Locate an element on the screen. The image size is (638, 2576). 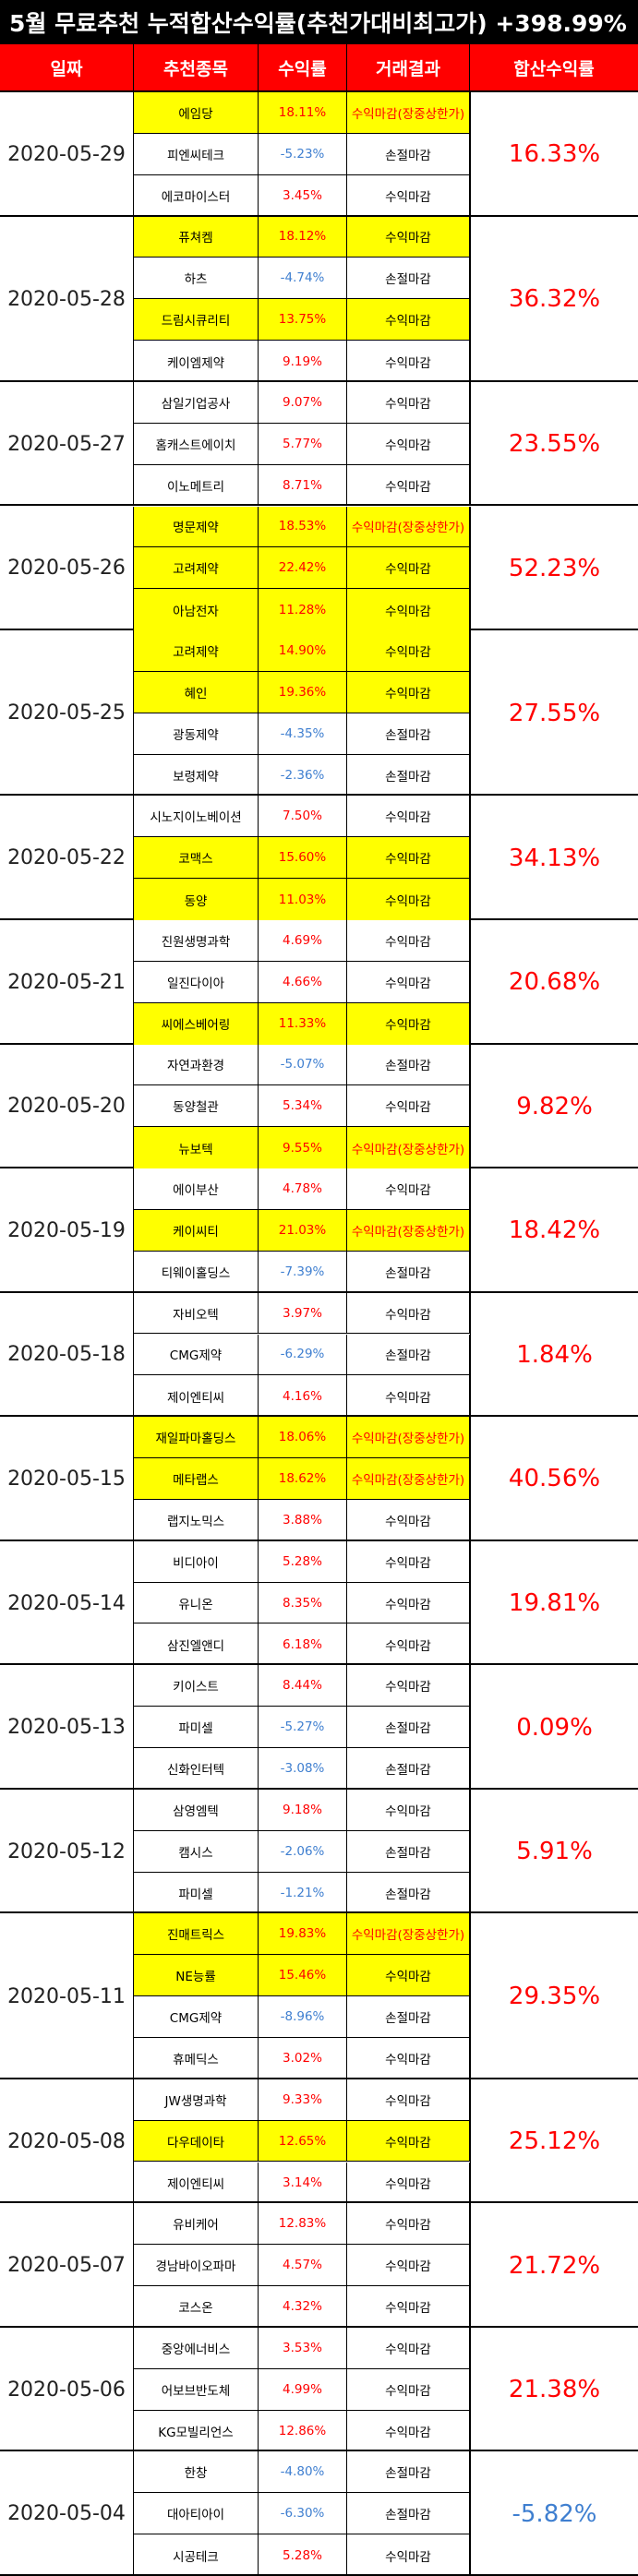
group-total-return: 27.55% is located at coordinates (554, 714).